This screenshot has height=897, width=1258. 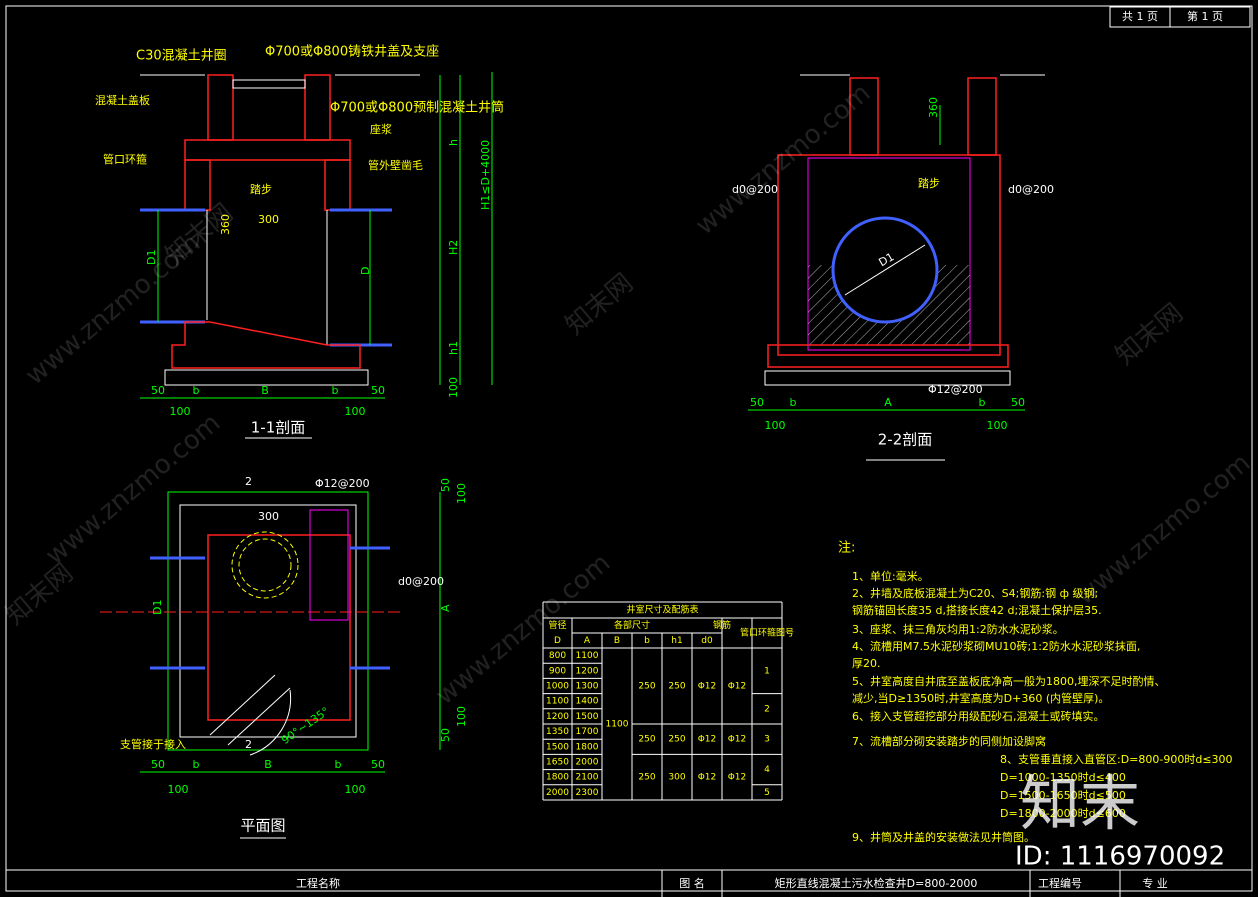 What do you see at coordinates (692, 883) in the screenshot?
I see `drawing-label: 图 名` at bounding box center [692, 883].